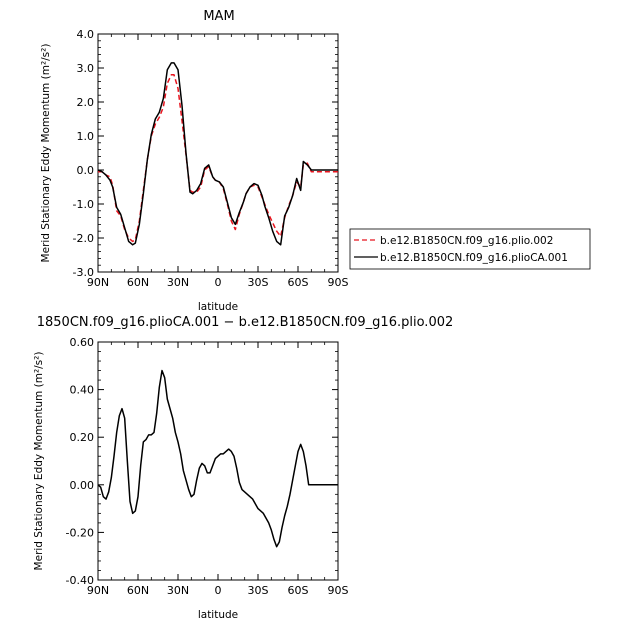 This screenshot has width=628, height=628. Describe the element at coordinates (138, 282) in the screenshot. I see `top-chart-x-tick-label: 60N` at that location.